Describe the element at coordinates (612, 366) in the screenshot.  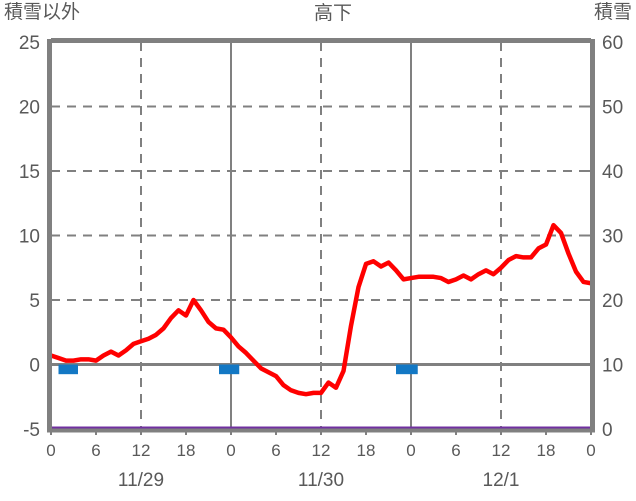
I see `right-axis-tick-label: 10` at that location.